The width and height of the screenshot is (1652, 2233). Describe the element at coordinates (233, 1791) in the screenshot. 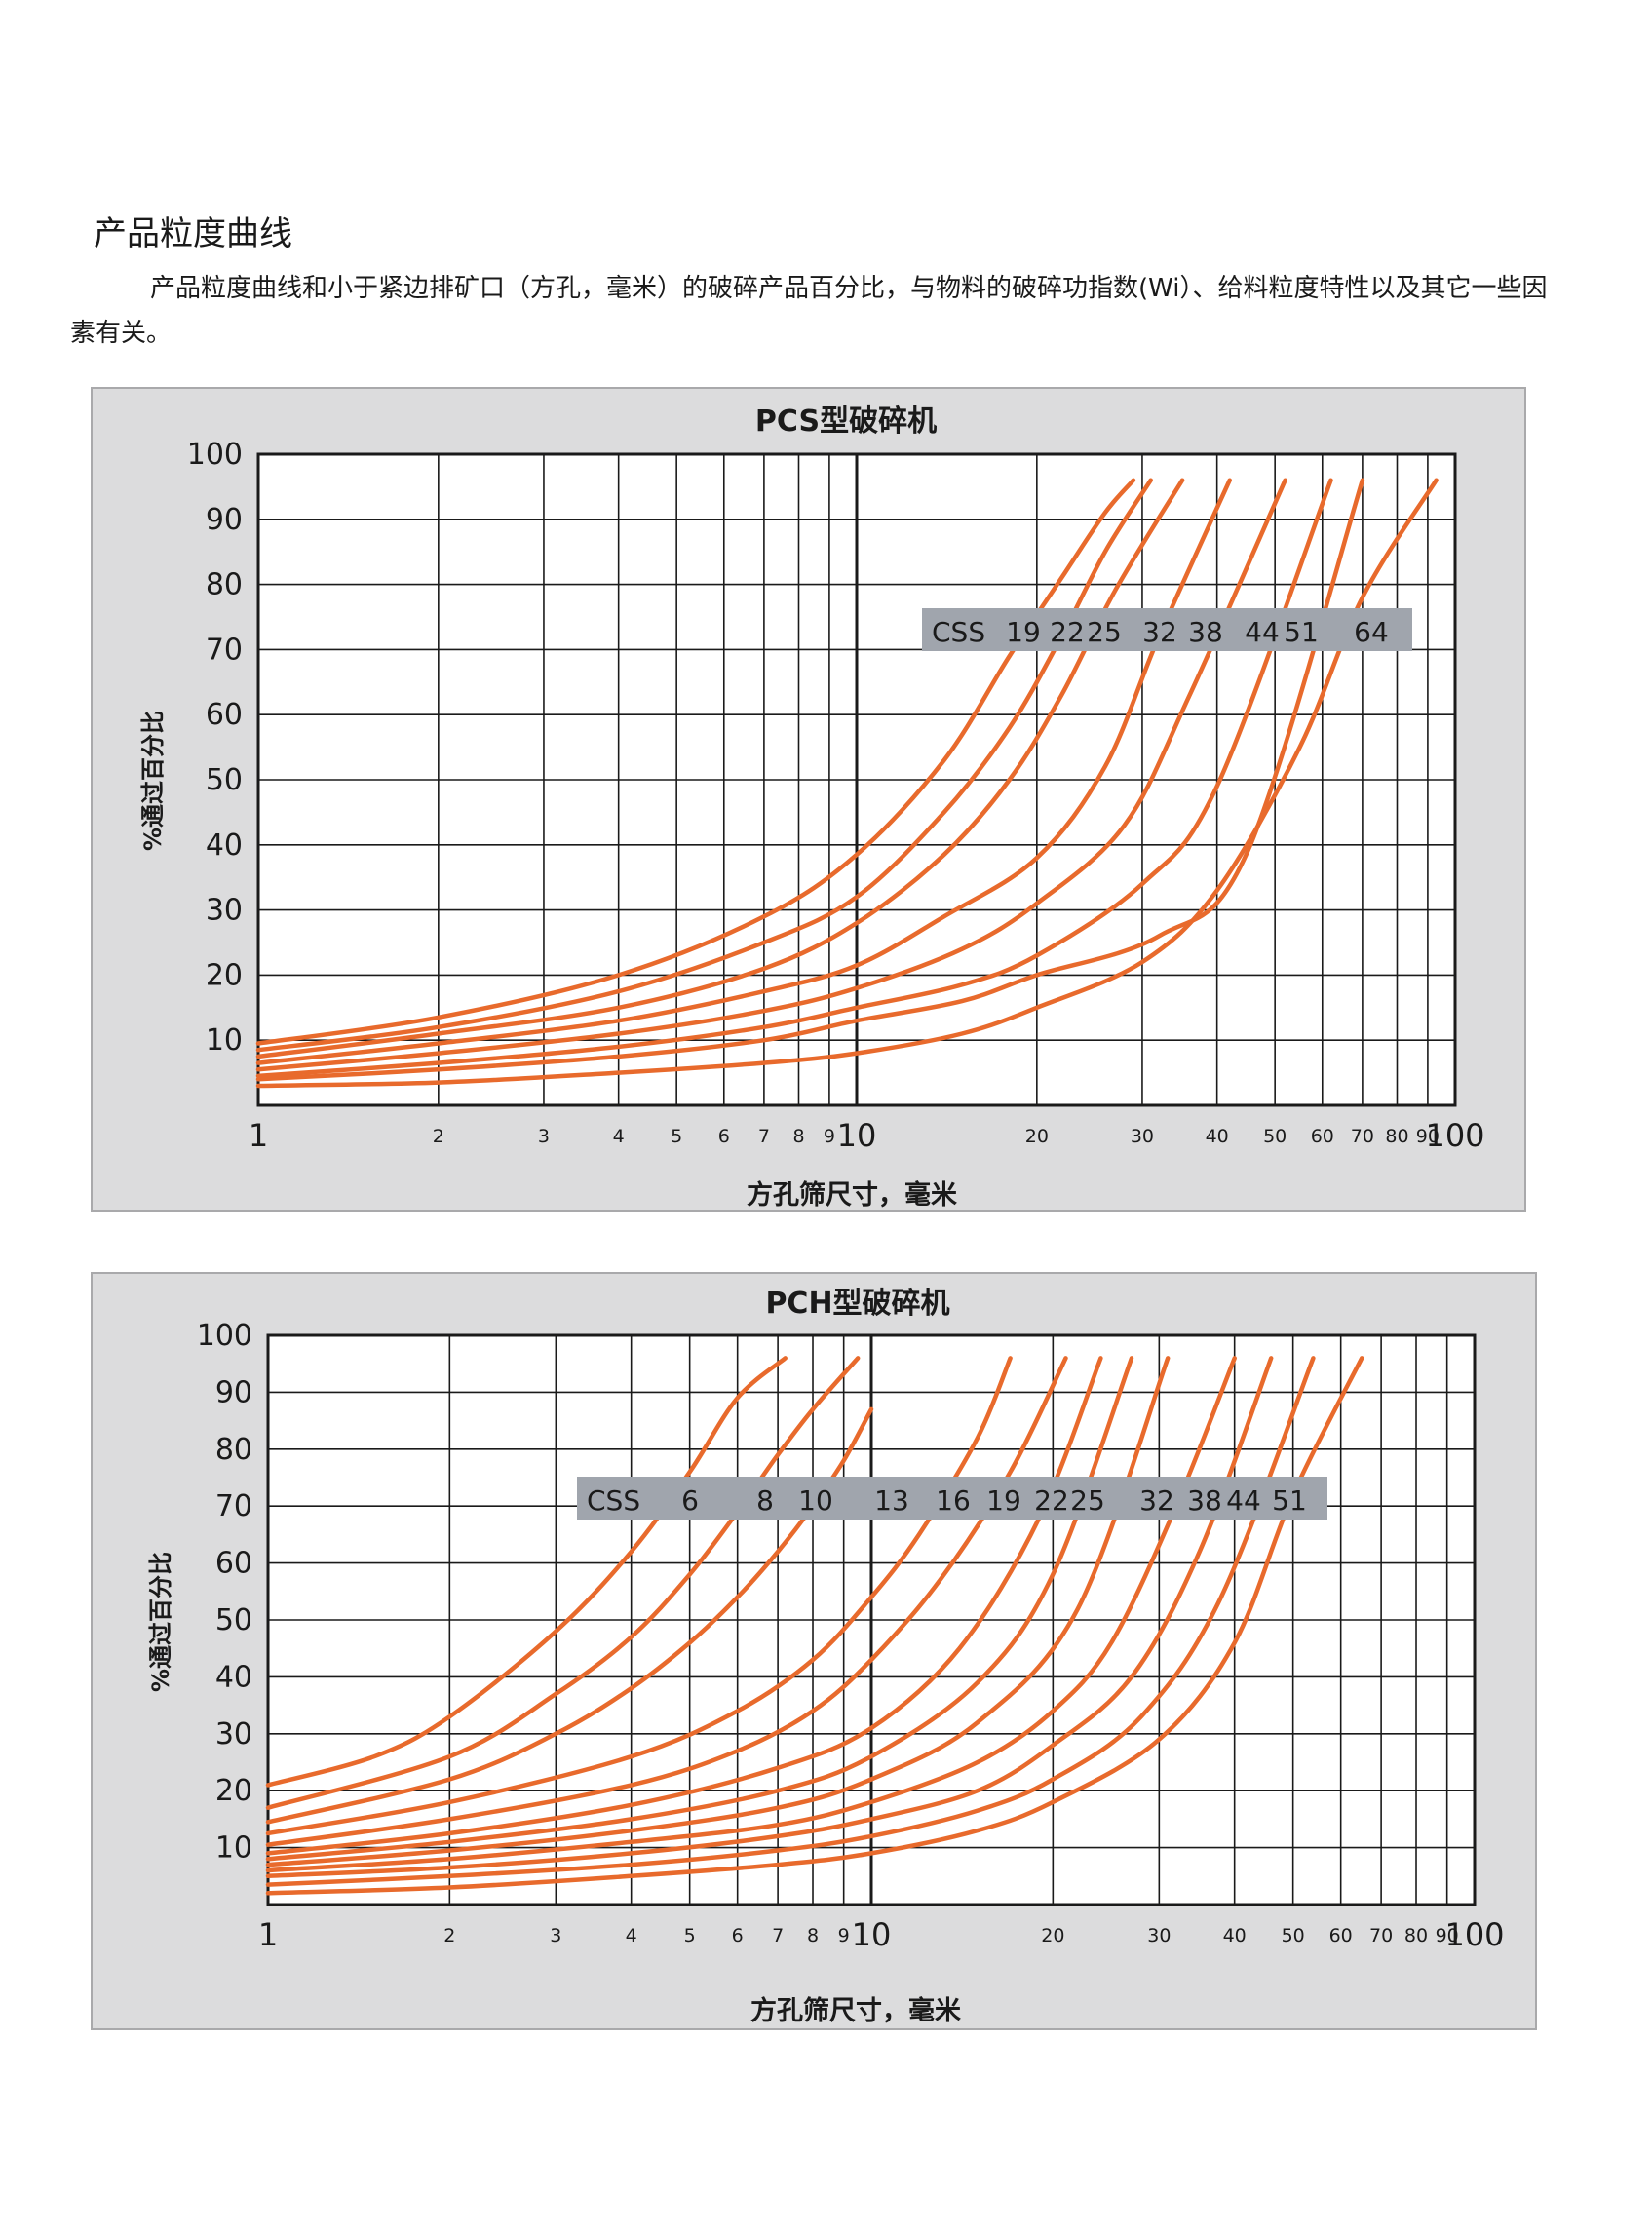

I see `y-tick-label: 20` at that location.